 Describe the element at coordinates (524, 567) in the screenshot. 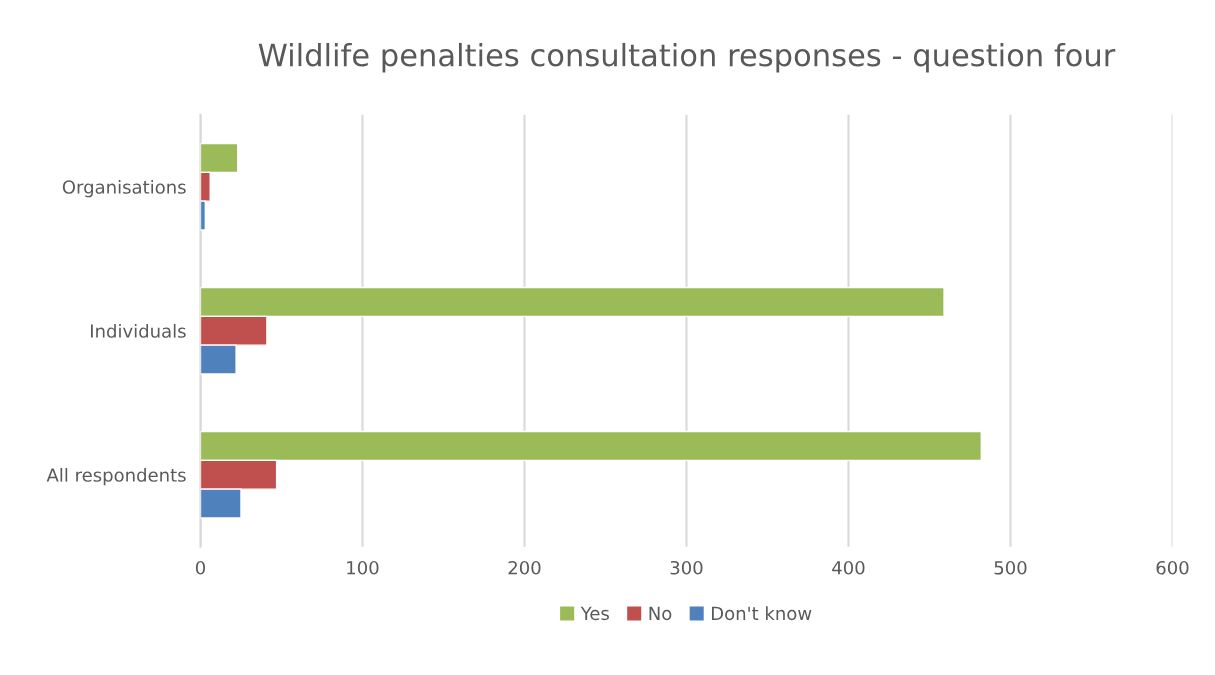

I see `x-tick-label: 200` at that location.